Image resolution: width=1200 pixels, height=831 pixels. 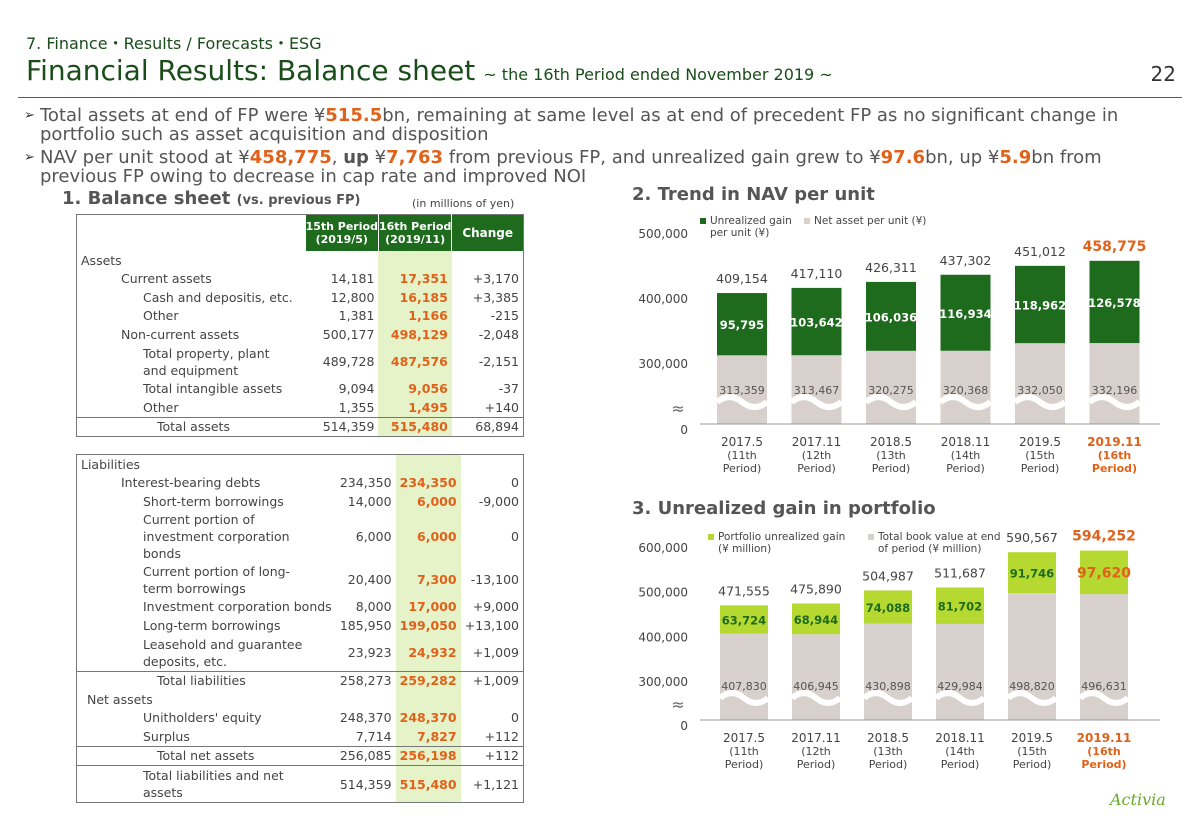 I want to click on bullet-text: bn, up ¥, so click(x=962, y=157).